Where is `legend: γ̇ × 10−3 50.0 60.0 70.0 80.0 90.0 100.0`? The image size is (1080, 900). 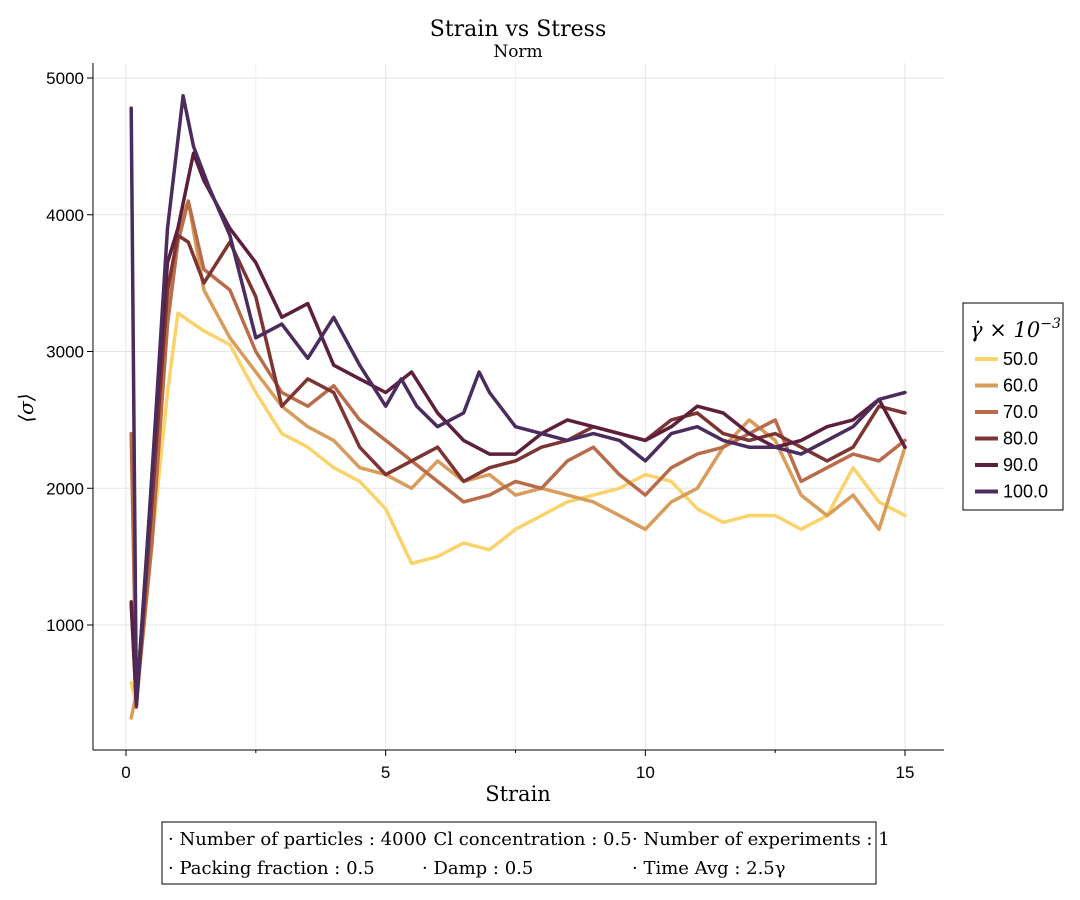 legend: γ̇ × 10−3 50.0 60.0 70.0 80.0 90.0 100.0 is located at coordinates (1013, 406).